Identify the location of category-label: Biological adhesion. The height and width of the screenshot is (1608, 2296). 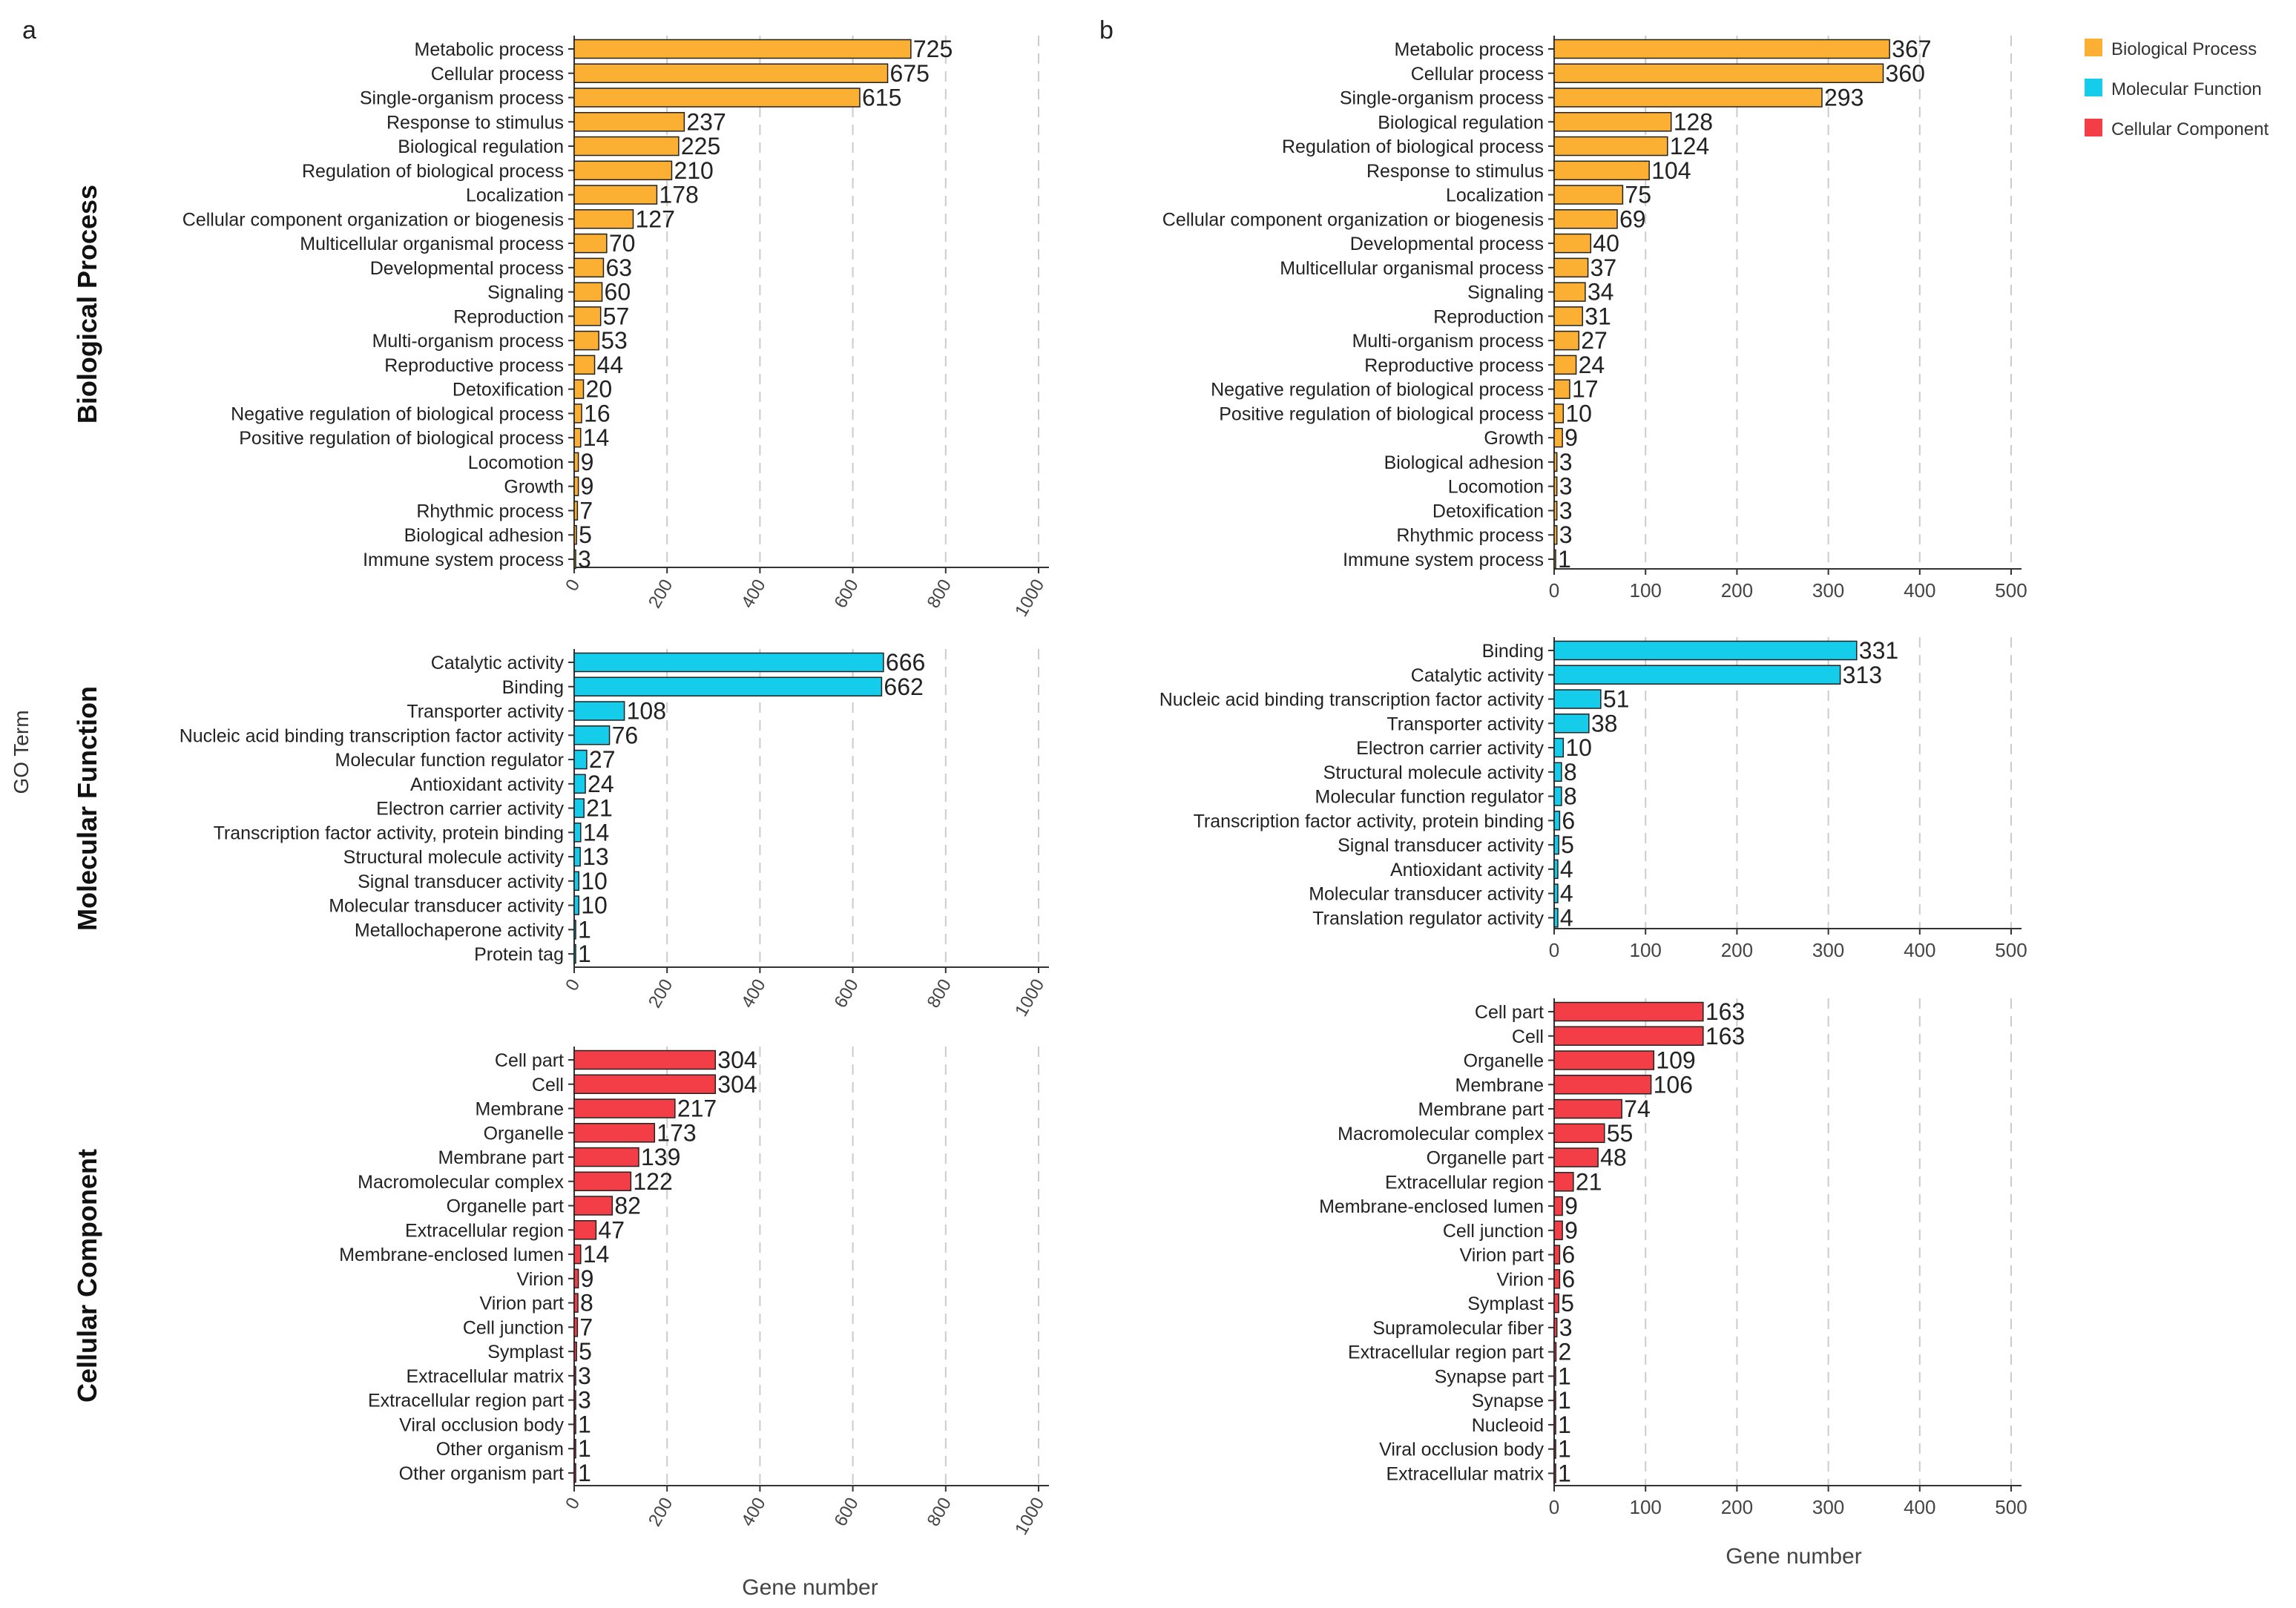
(484, 535).